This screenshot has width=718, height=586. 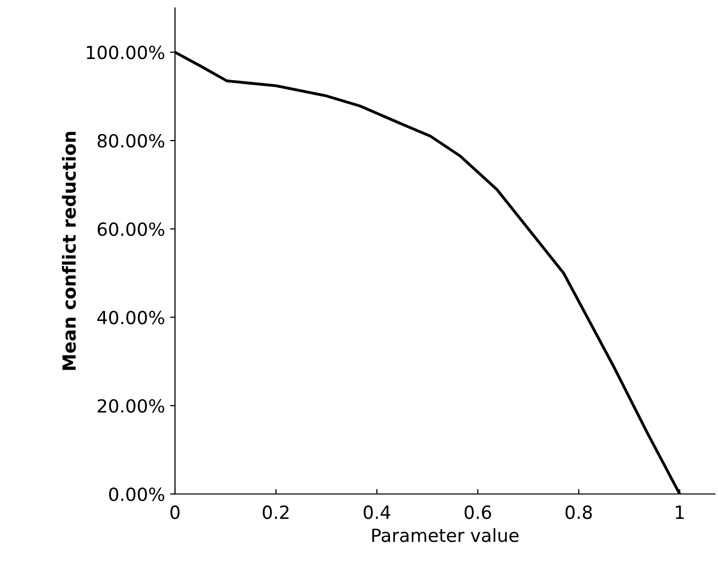 I want to click on y-tick-label: 80.00%, so click(x=131, y=141).